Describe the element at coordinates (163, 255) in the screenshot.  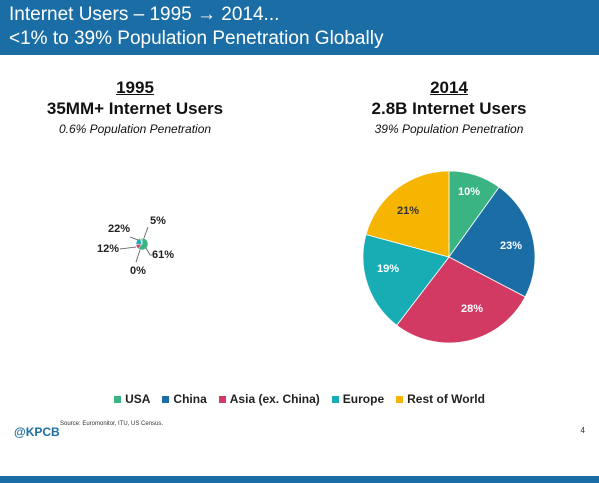
I see `pie-1995-label-1: 61%` at that location.